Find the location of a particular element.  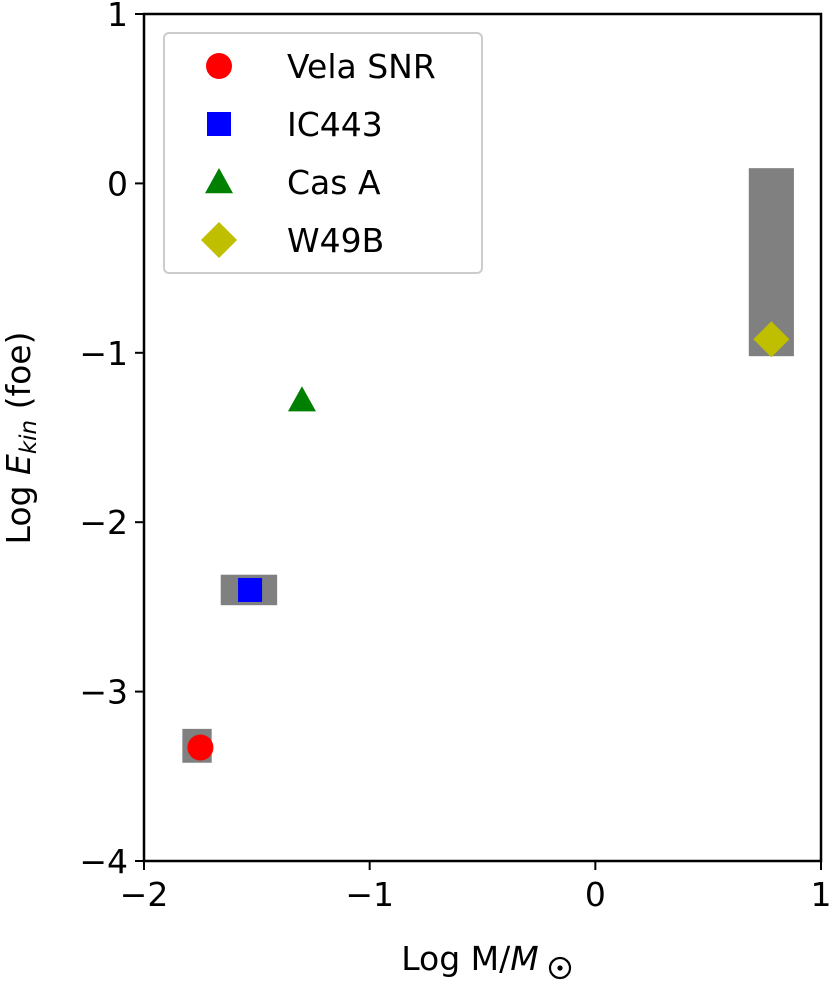

x-axis-label-symbol: M is located at coordinates (524, 958).